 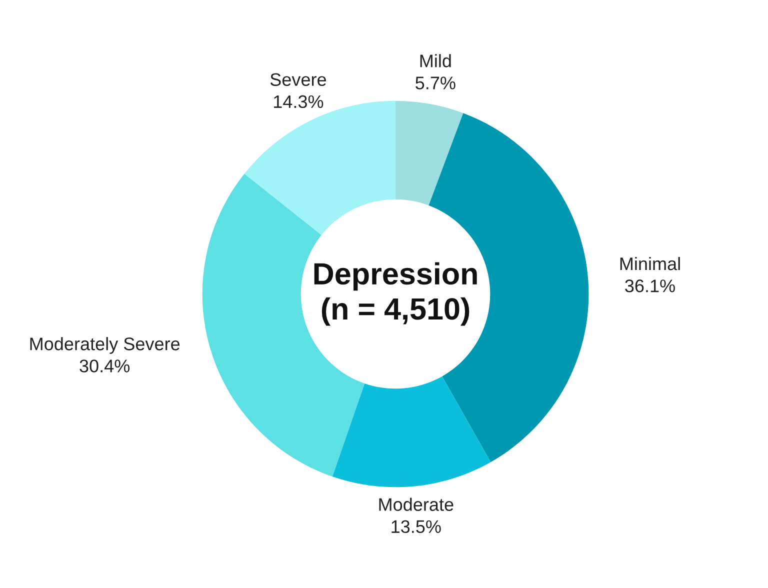 What do you see at coordinates (416, 504) in the screenshot?
I see `slice-label: Moderate` at bounding box center [416, 504].